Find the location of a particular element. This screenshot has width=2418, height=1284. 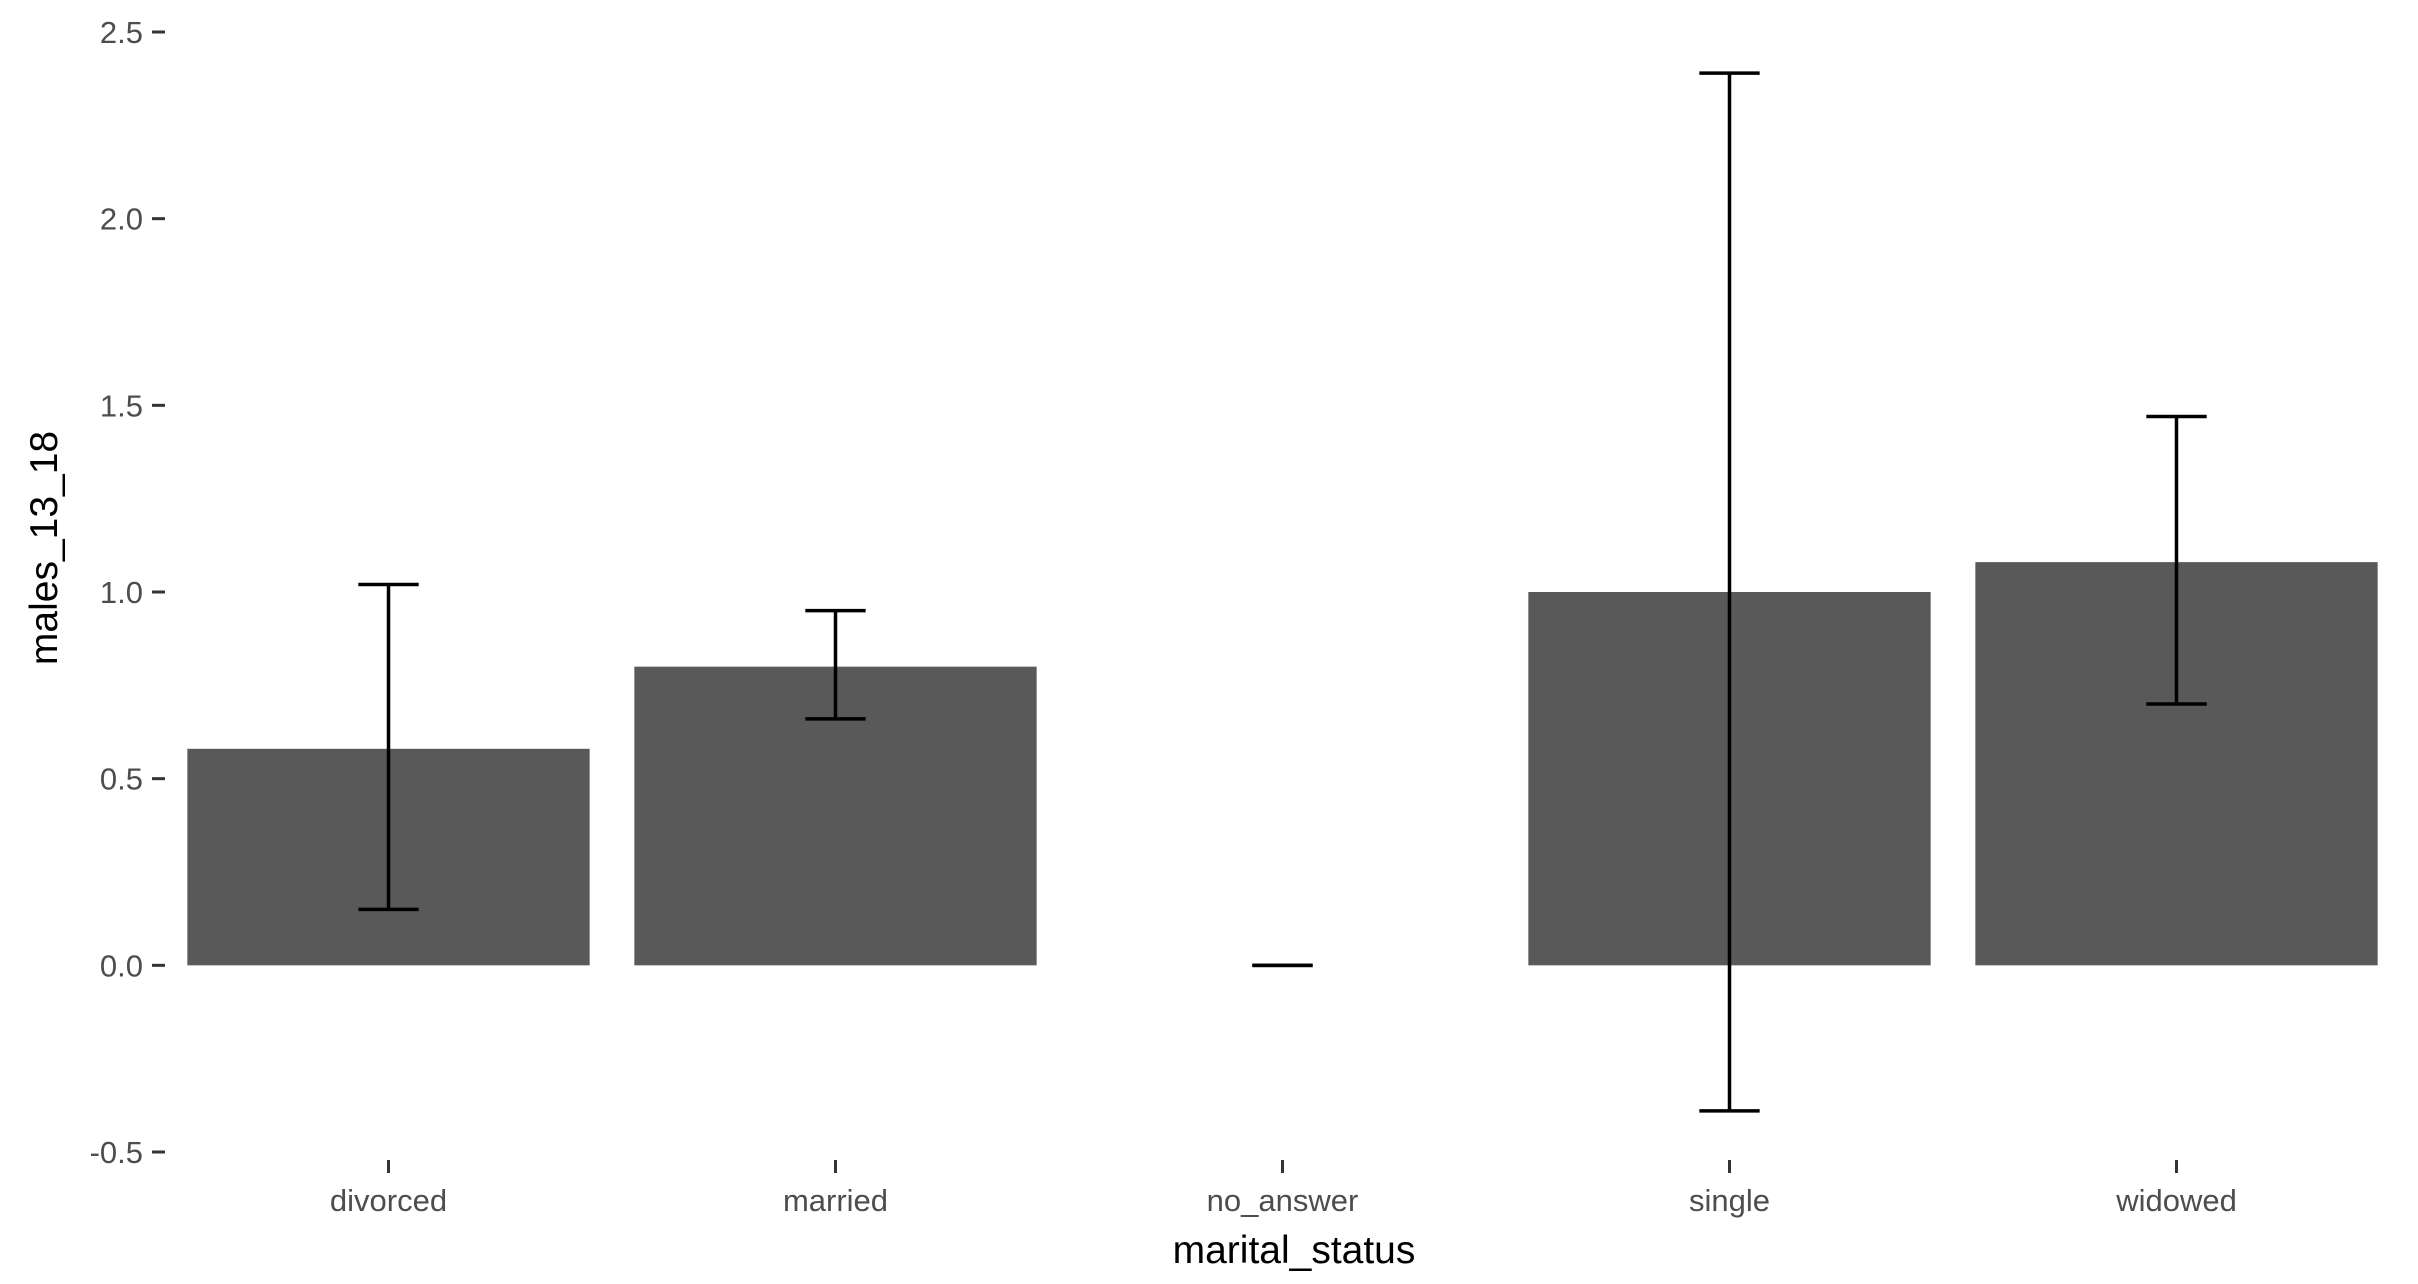

y-tick-label: 2.5 is located at coordinates (121, 32).